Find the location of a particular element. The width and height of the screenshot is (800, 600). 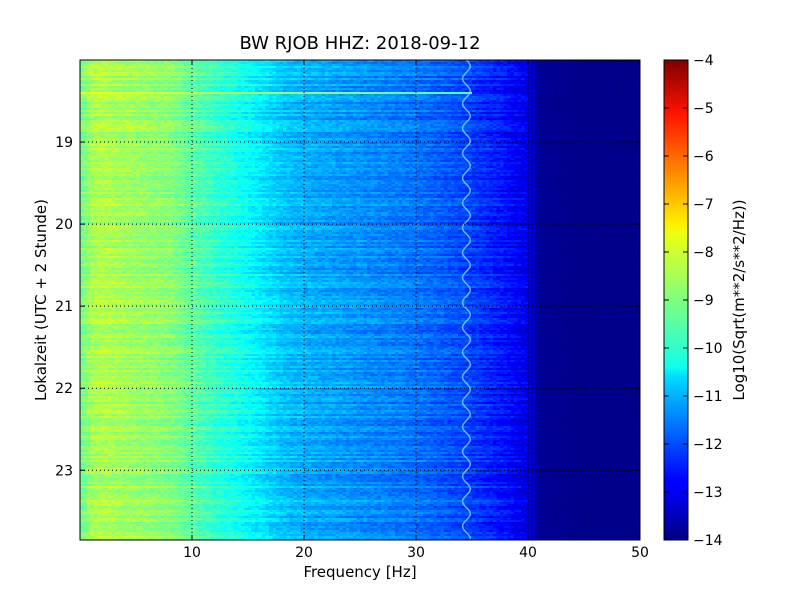

colorbar-tick-label: −14 is located at coordinates (708, 541).